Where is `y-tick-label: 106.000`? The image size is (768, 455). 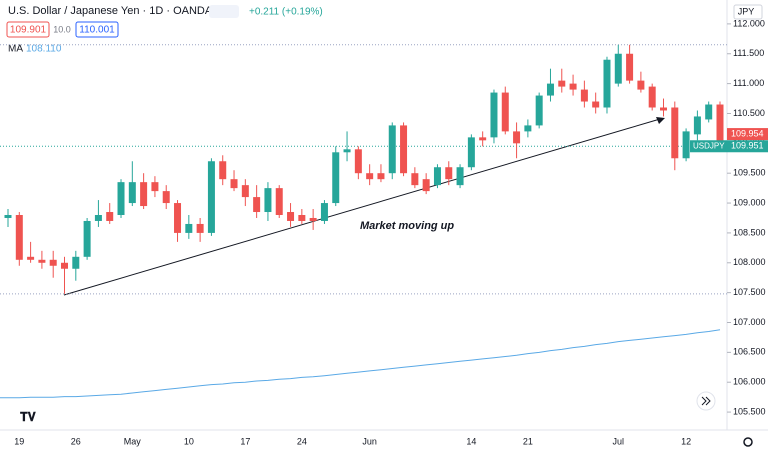
y-tick-label: 106.000 is located at coordinates (749, 382).